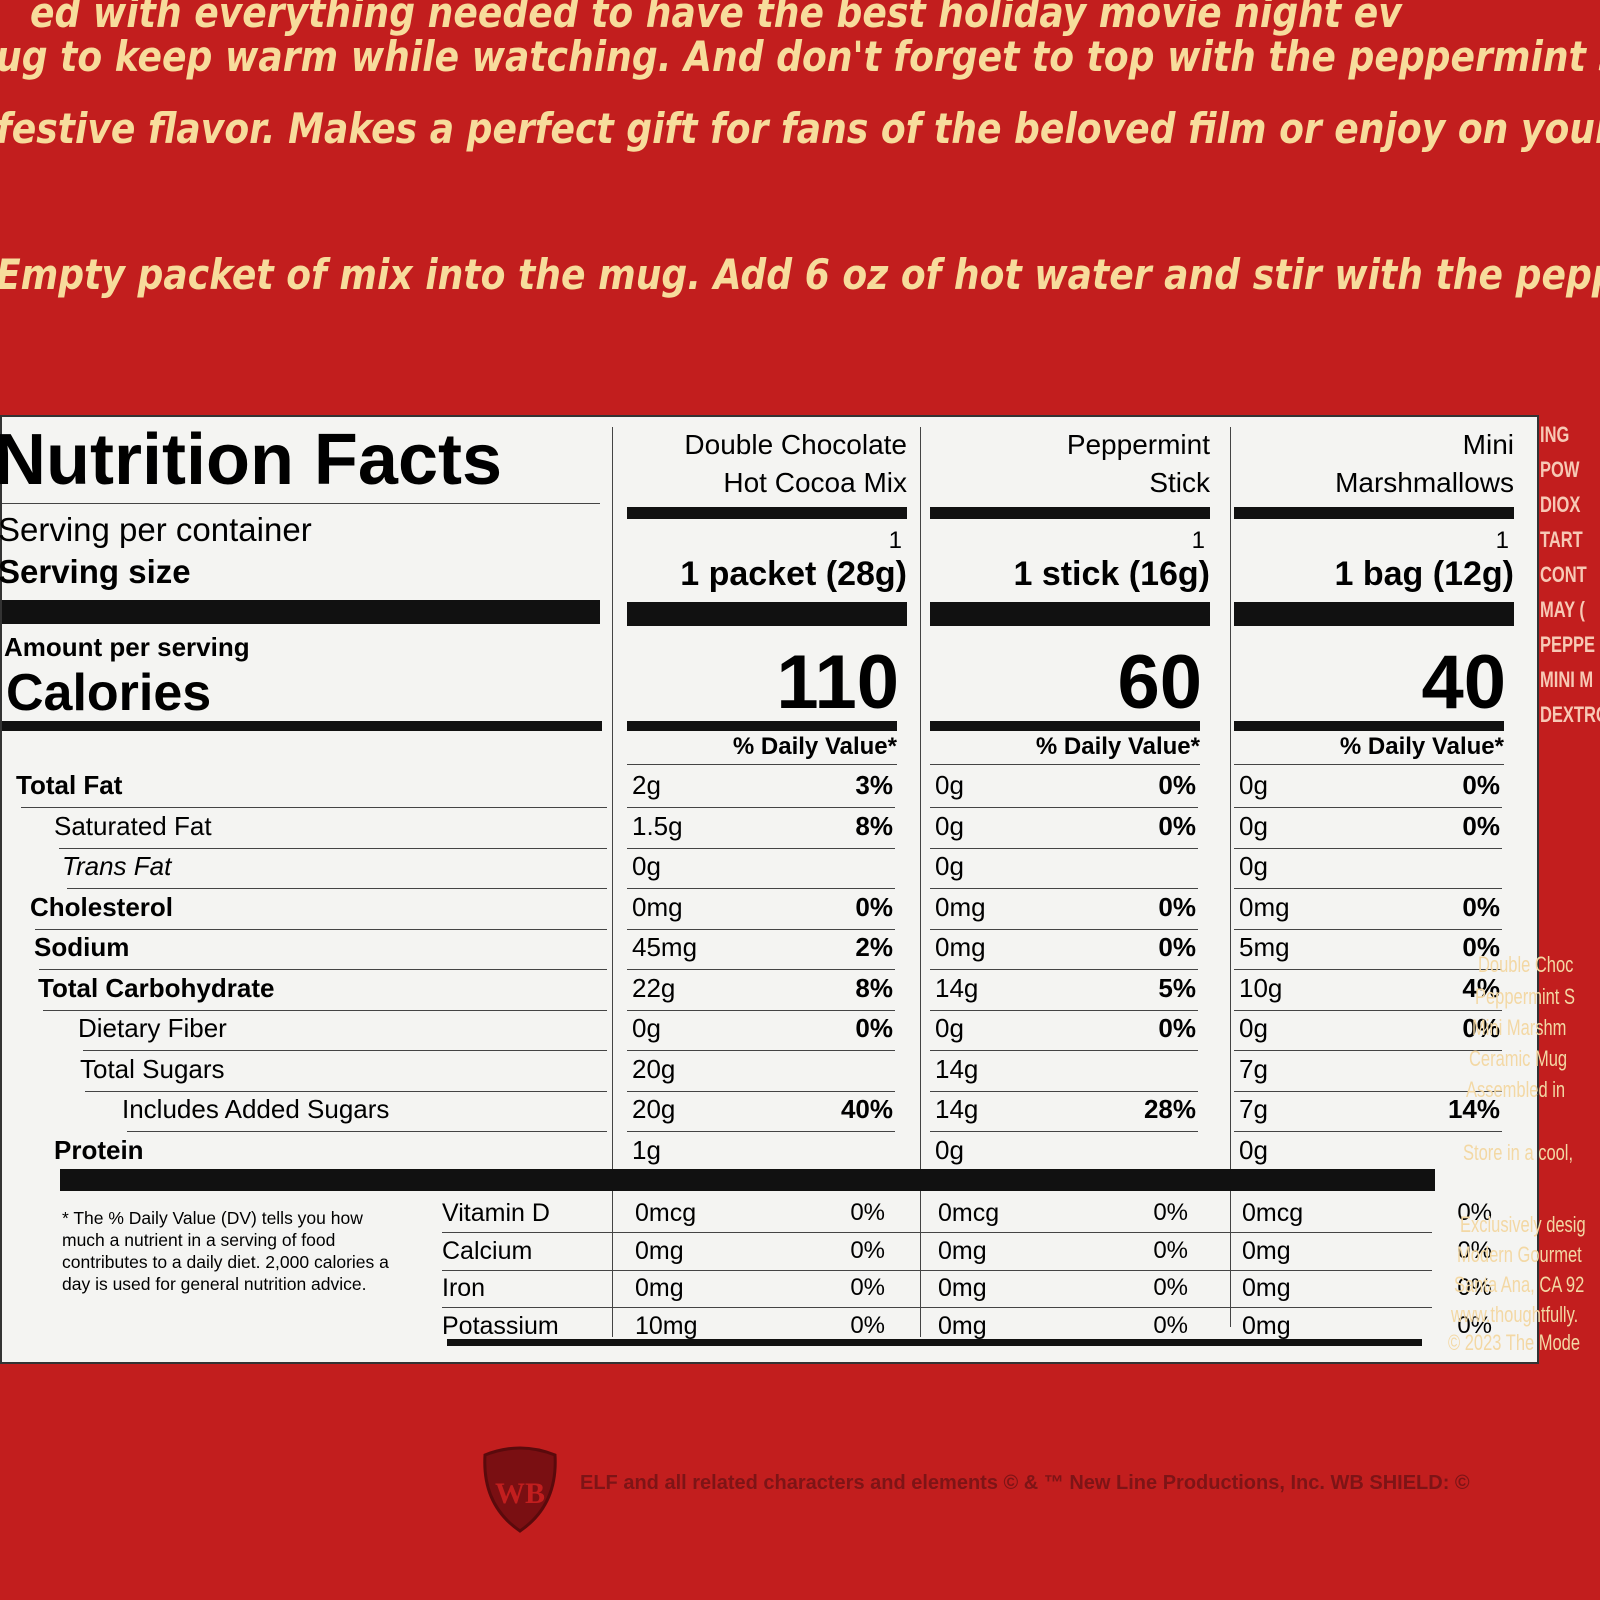 The image size is (1600, 1600). What do you see at coordinates (654, 1068) in the screenshot?
I see `amount: 20g` at bounding box center [654, 1068].